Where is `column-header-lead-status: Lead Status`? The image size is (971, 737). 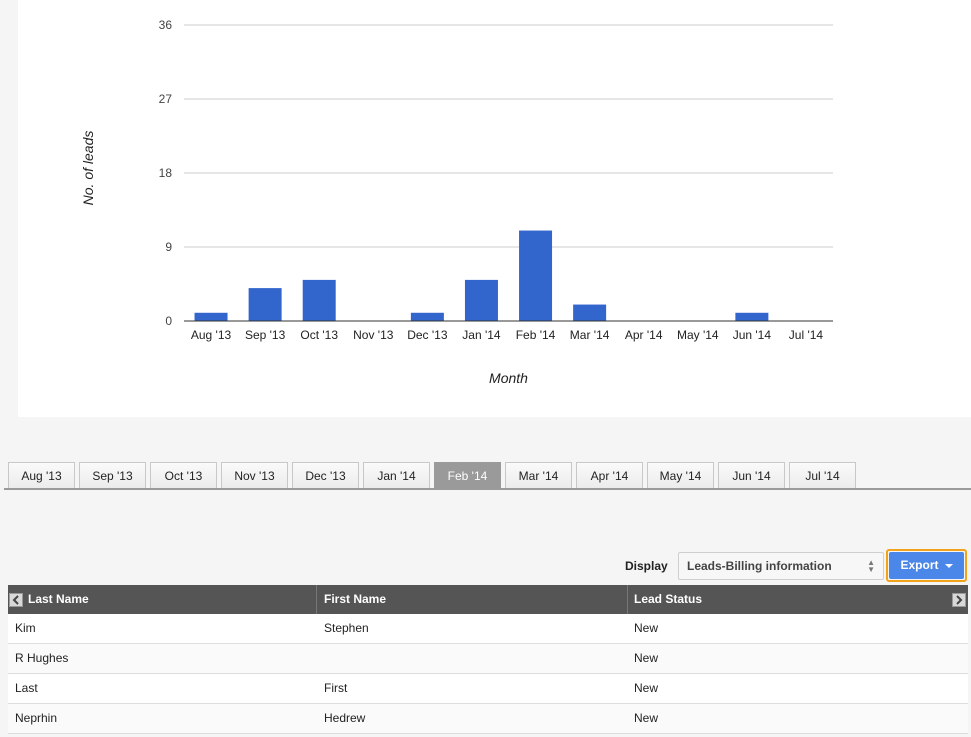 column-header-lead-status: Lead Status is located at coordinates (668, 599).